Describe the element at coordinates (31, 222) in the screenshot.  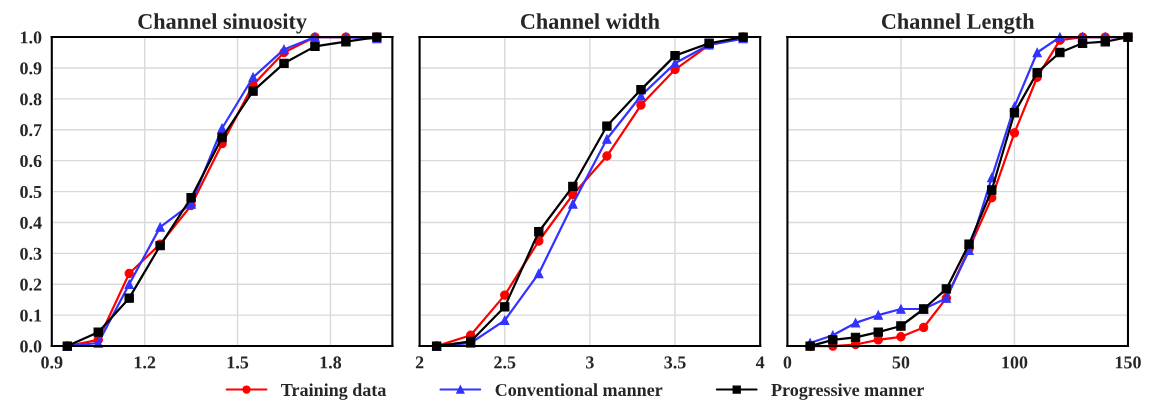
I see `y-tick-label: 0.4` at that location.